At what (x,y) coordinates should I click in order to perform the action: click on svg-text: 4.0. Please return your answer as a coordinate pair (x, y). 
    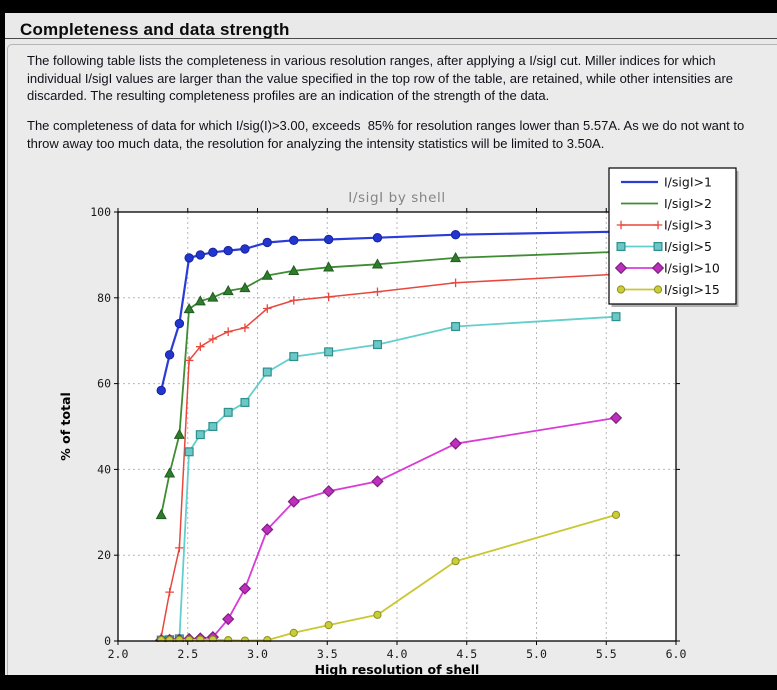
    Looking at the image, I should click on (397, 654).